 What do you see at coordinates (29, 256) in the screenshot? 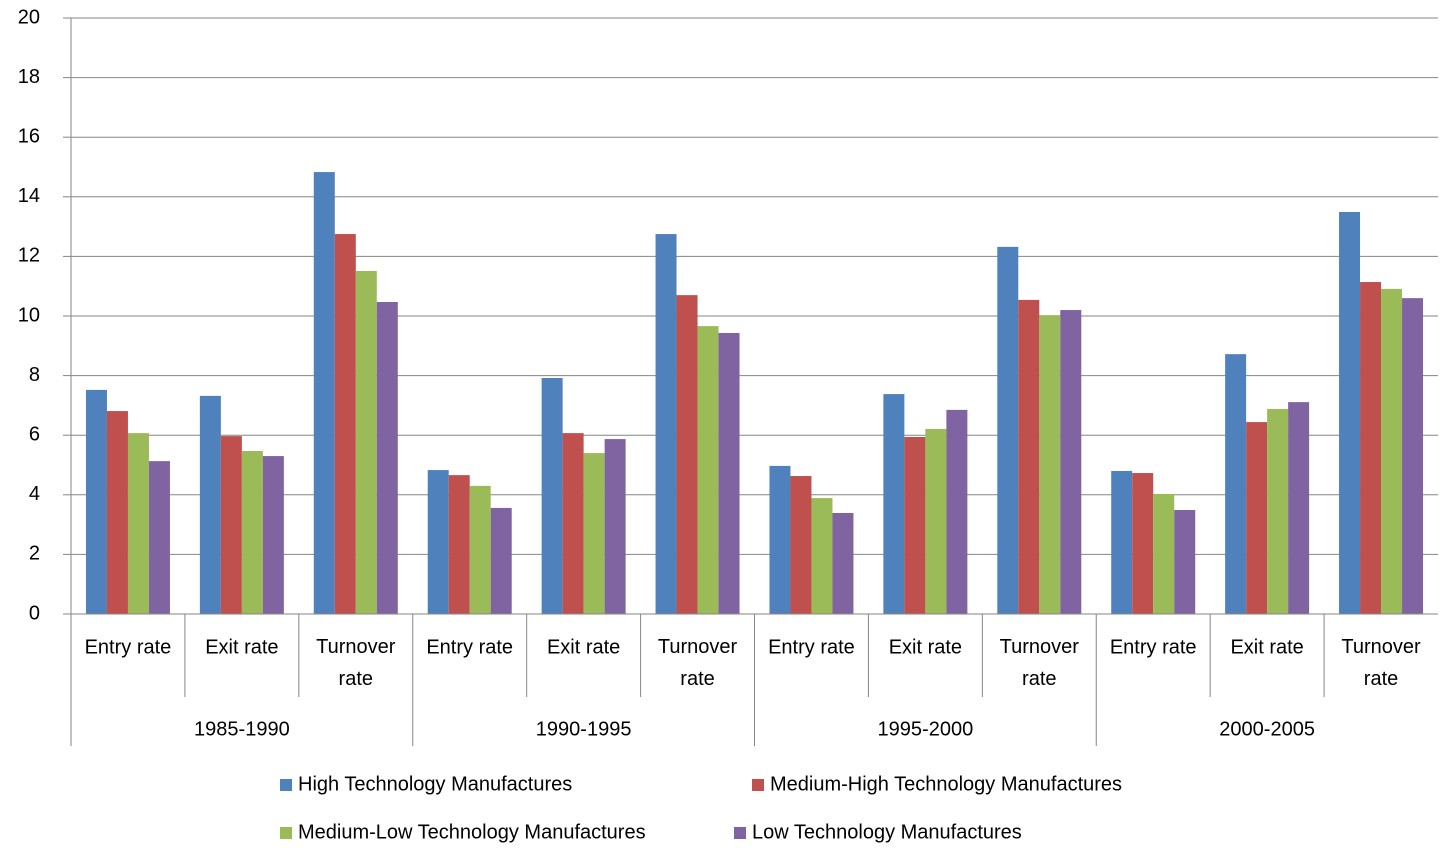
I see `y-tick-label: 12` at bounding box center [29, 256].